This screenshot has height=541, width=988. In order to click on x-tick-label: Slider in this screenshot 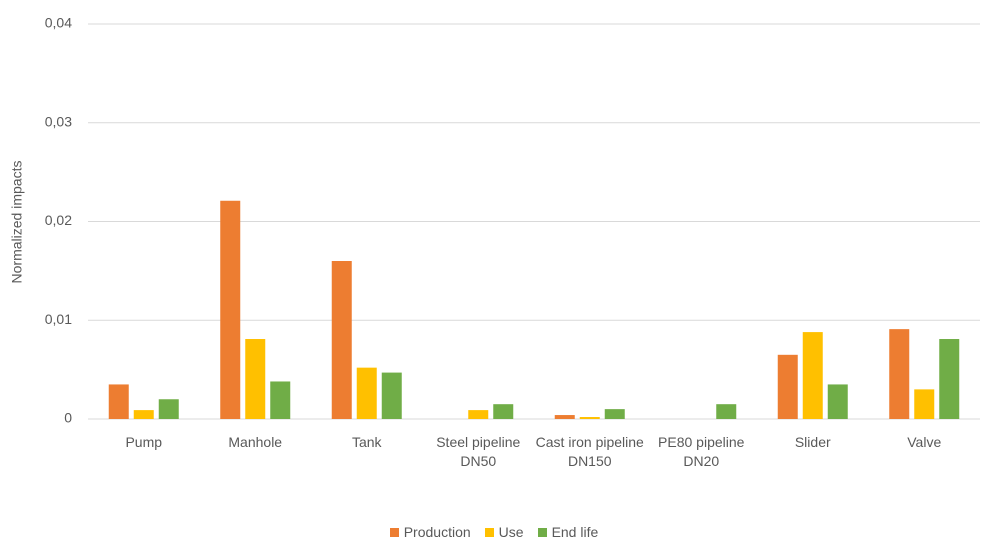, I will do `click(812, 442)`.